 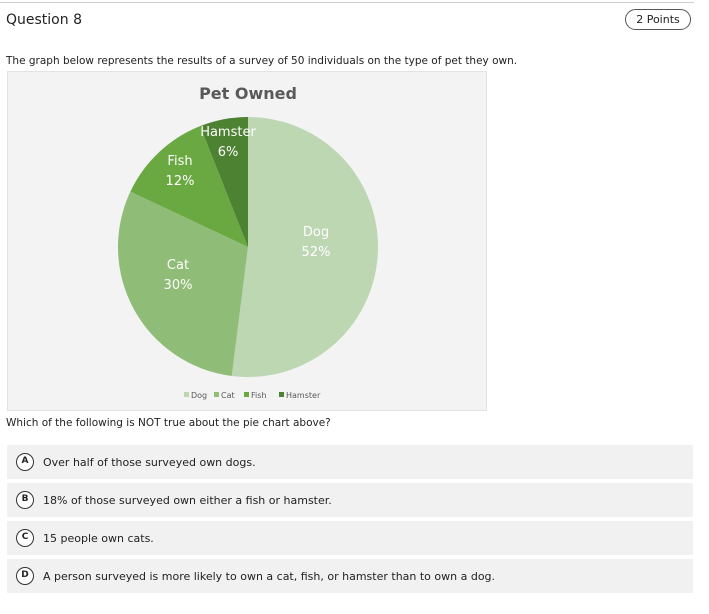 What do you see at coordinates (44, 20) in the screenshot?
I see `question-title: Question 8` at bounding box center [44, 20].